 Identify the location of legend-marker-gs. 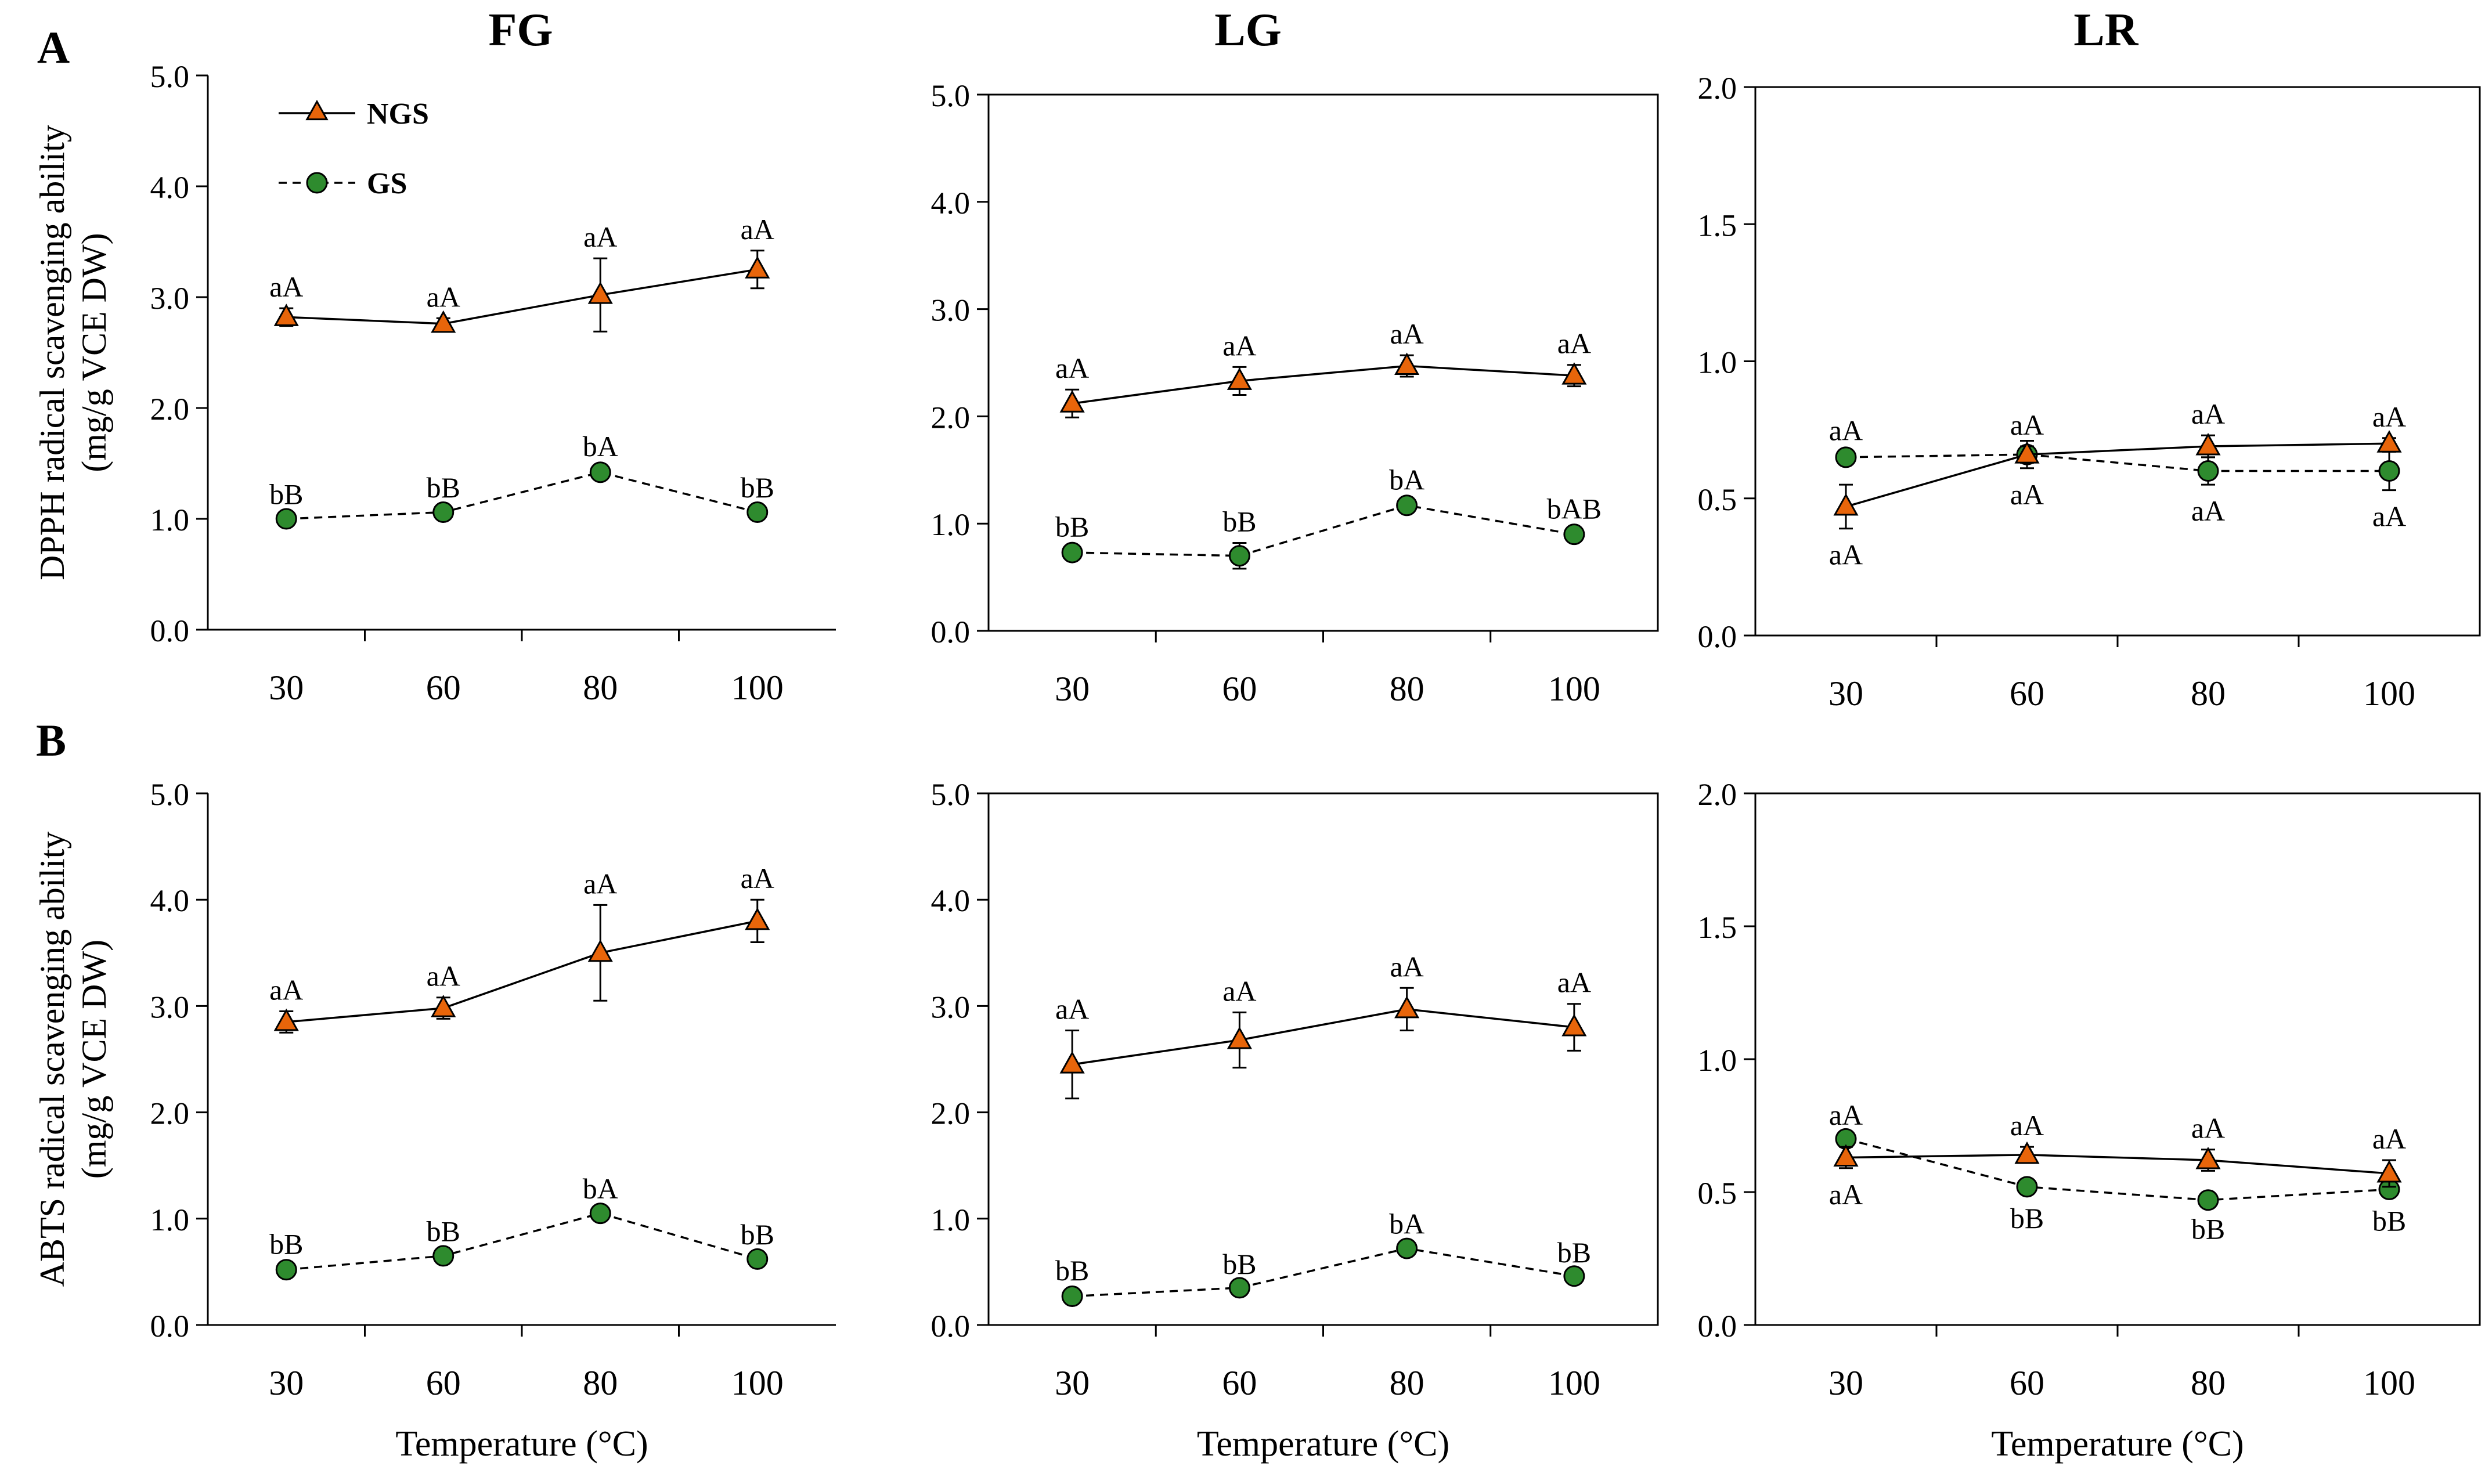
(317, 183).